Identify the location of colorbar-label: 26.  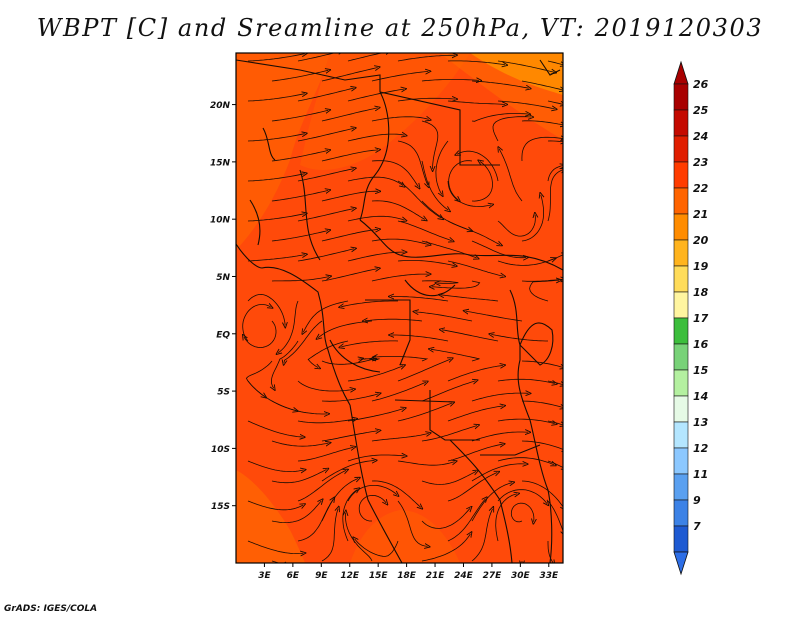
(701, 84).